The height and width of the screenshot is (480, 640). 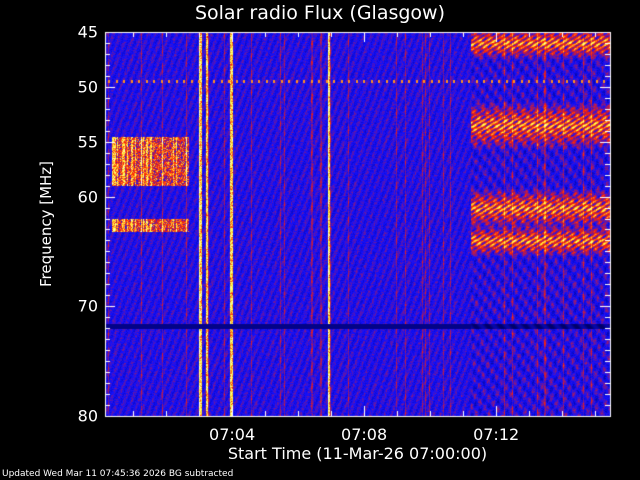 I want to click on x-tick-label: 07:08, so click(x=364, y=434).